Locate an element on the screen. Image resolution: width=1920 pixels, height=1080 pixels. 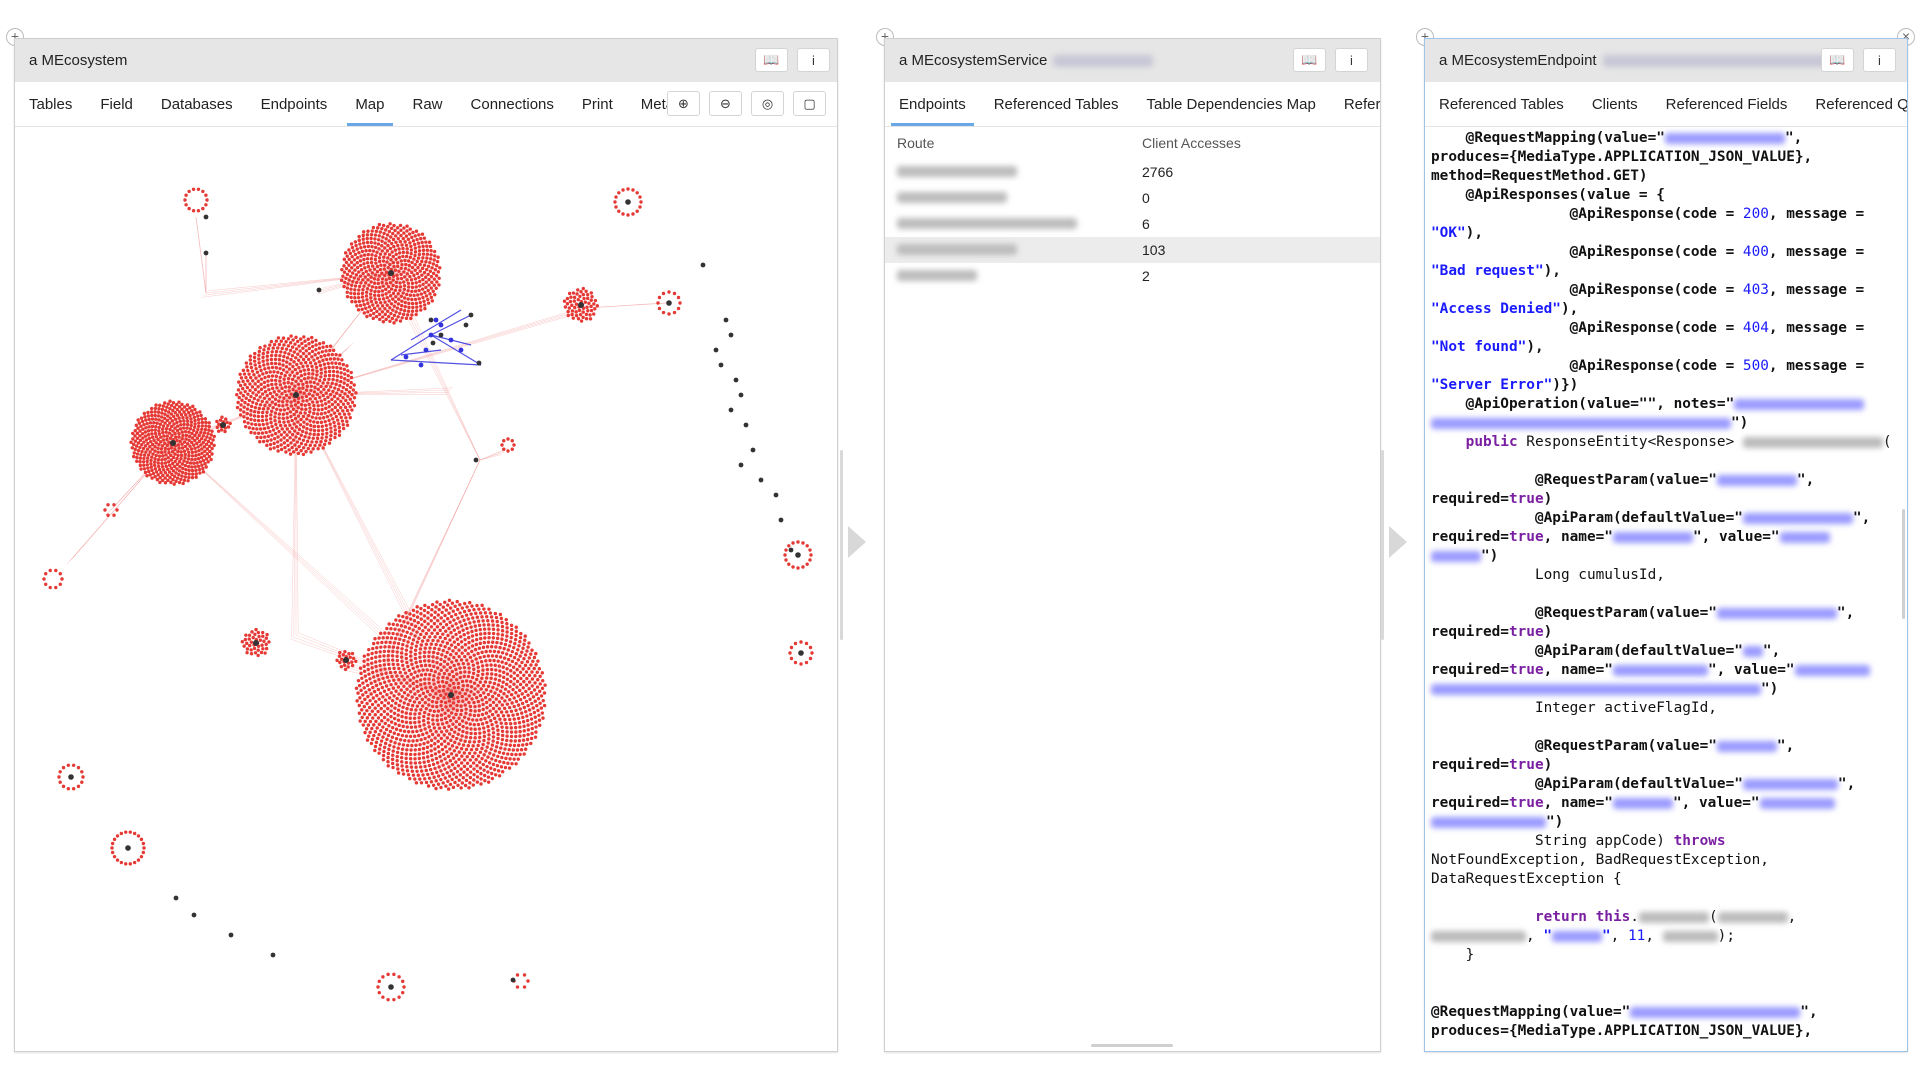
table-row: 2766 is located at coordinates (1132, 172).